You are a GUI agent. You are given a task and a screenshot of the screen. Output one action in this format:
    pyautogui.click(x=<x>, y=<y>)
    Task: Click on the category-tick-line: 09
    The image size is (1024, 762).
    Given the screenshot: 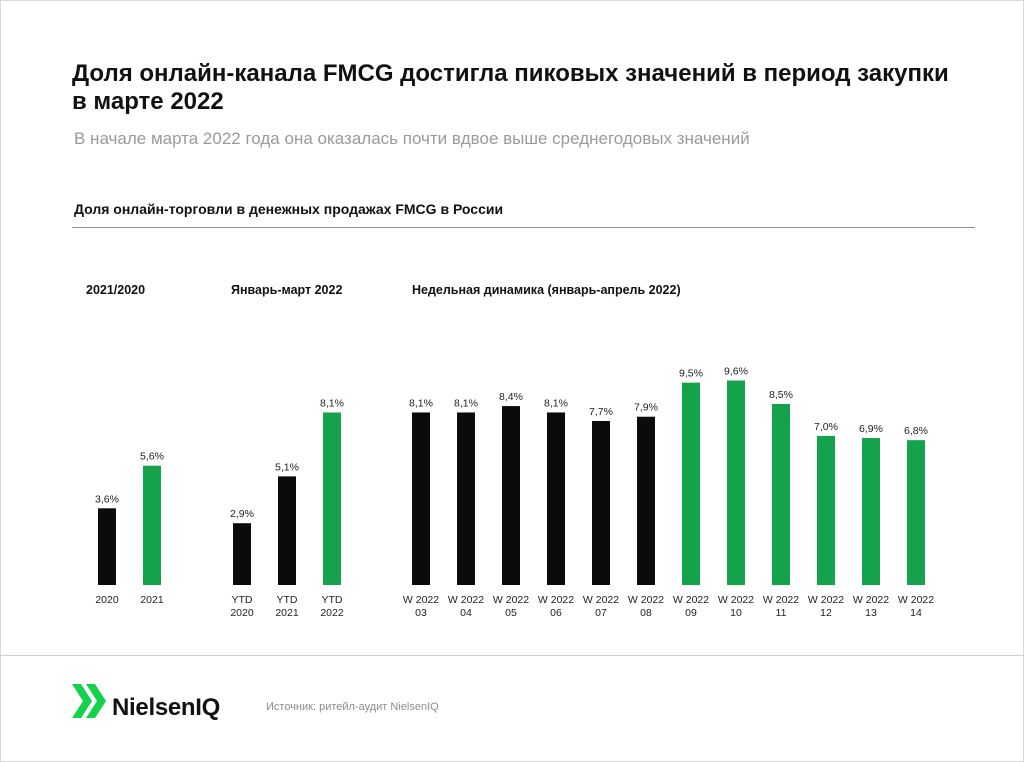 What is the action you would take?
    pyautogui.click(x=691, y=613)
    